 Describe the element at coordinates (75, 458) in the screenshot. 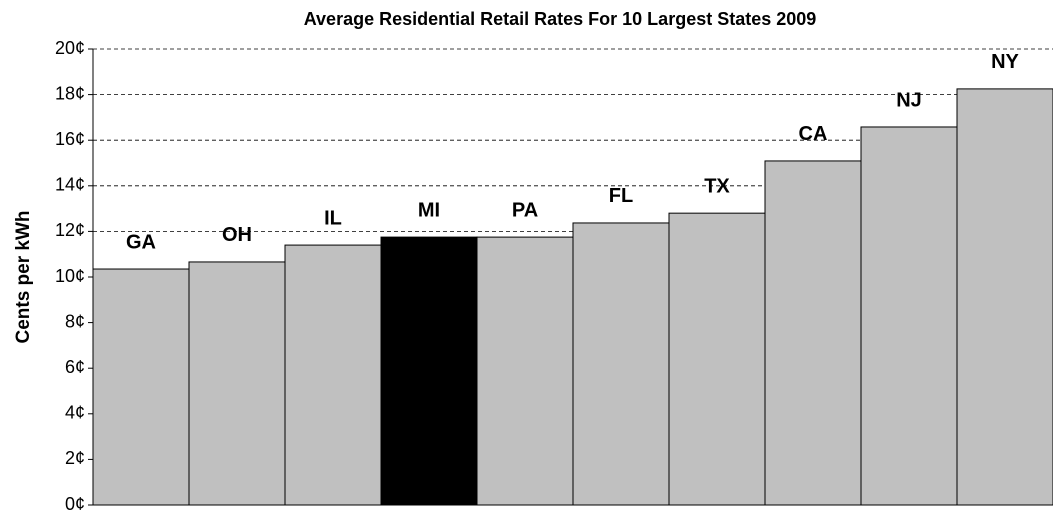

I see `y-tick-label: 2¢` at that location.